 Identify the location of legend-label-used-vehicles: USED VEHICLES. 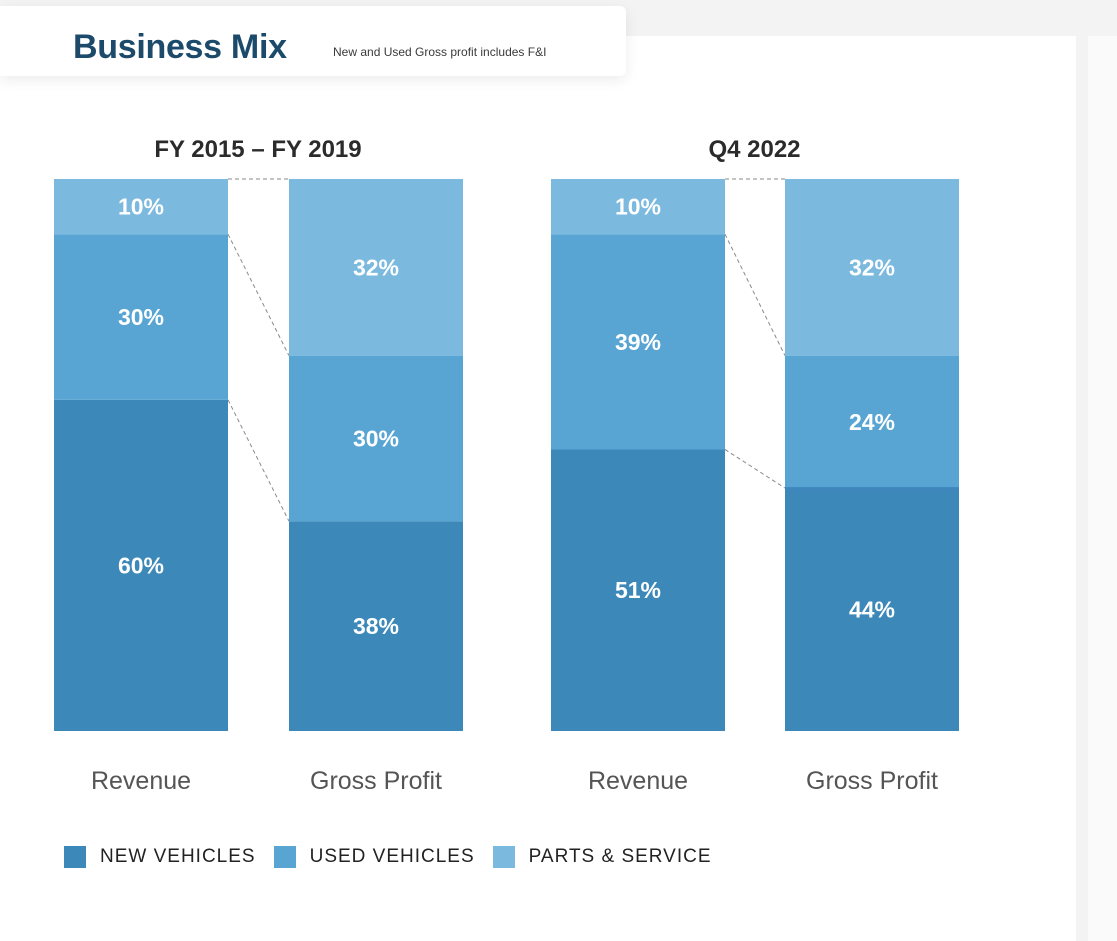
(392, 856).